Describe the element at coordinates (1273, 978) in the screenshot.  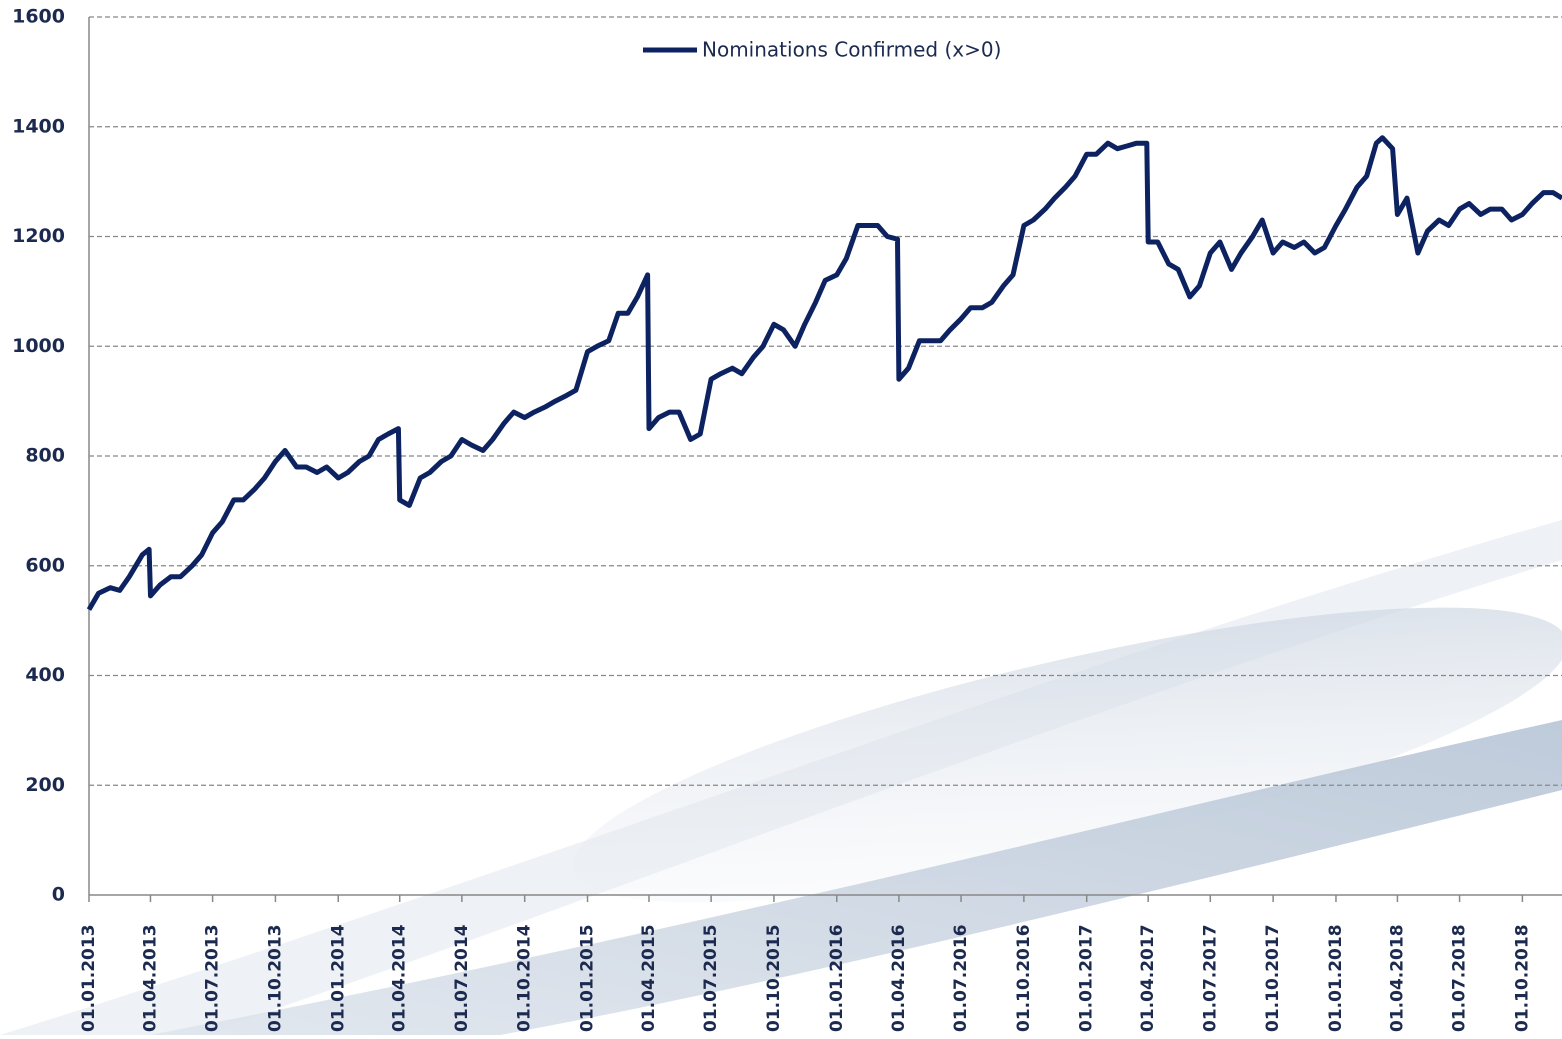
I see `x-tick-label: 01.10.2017` at that location.